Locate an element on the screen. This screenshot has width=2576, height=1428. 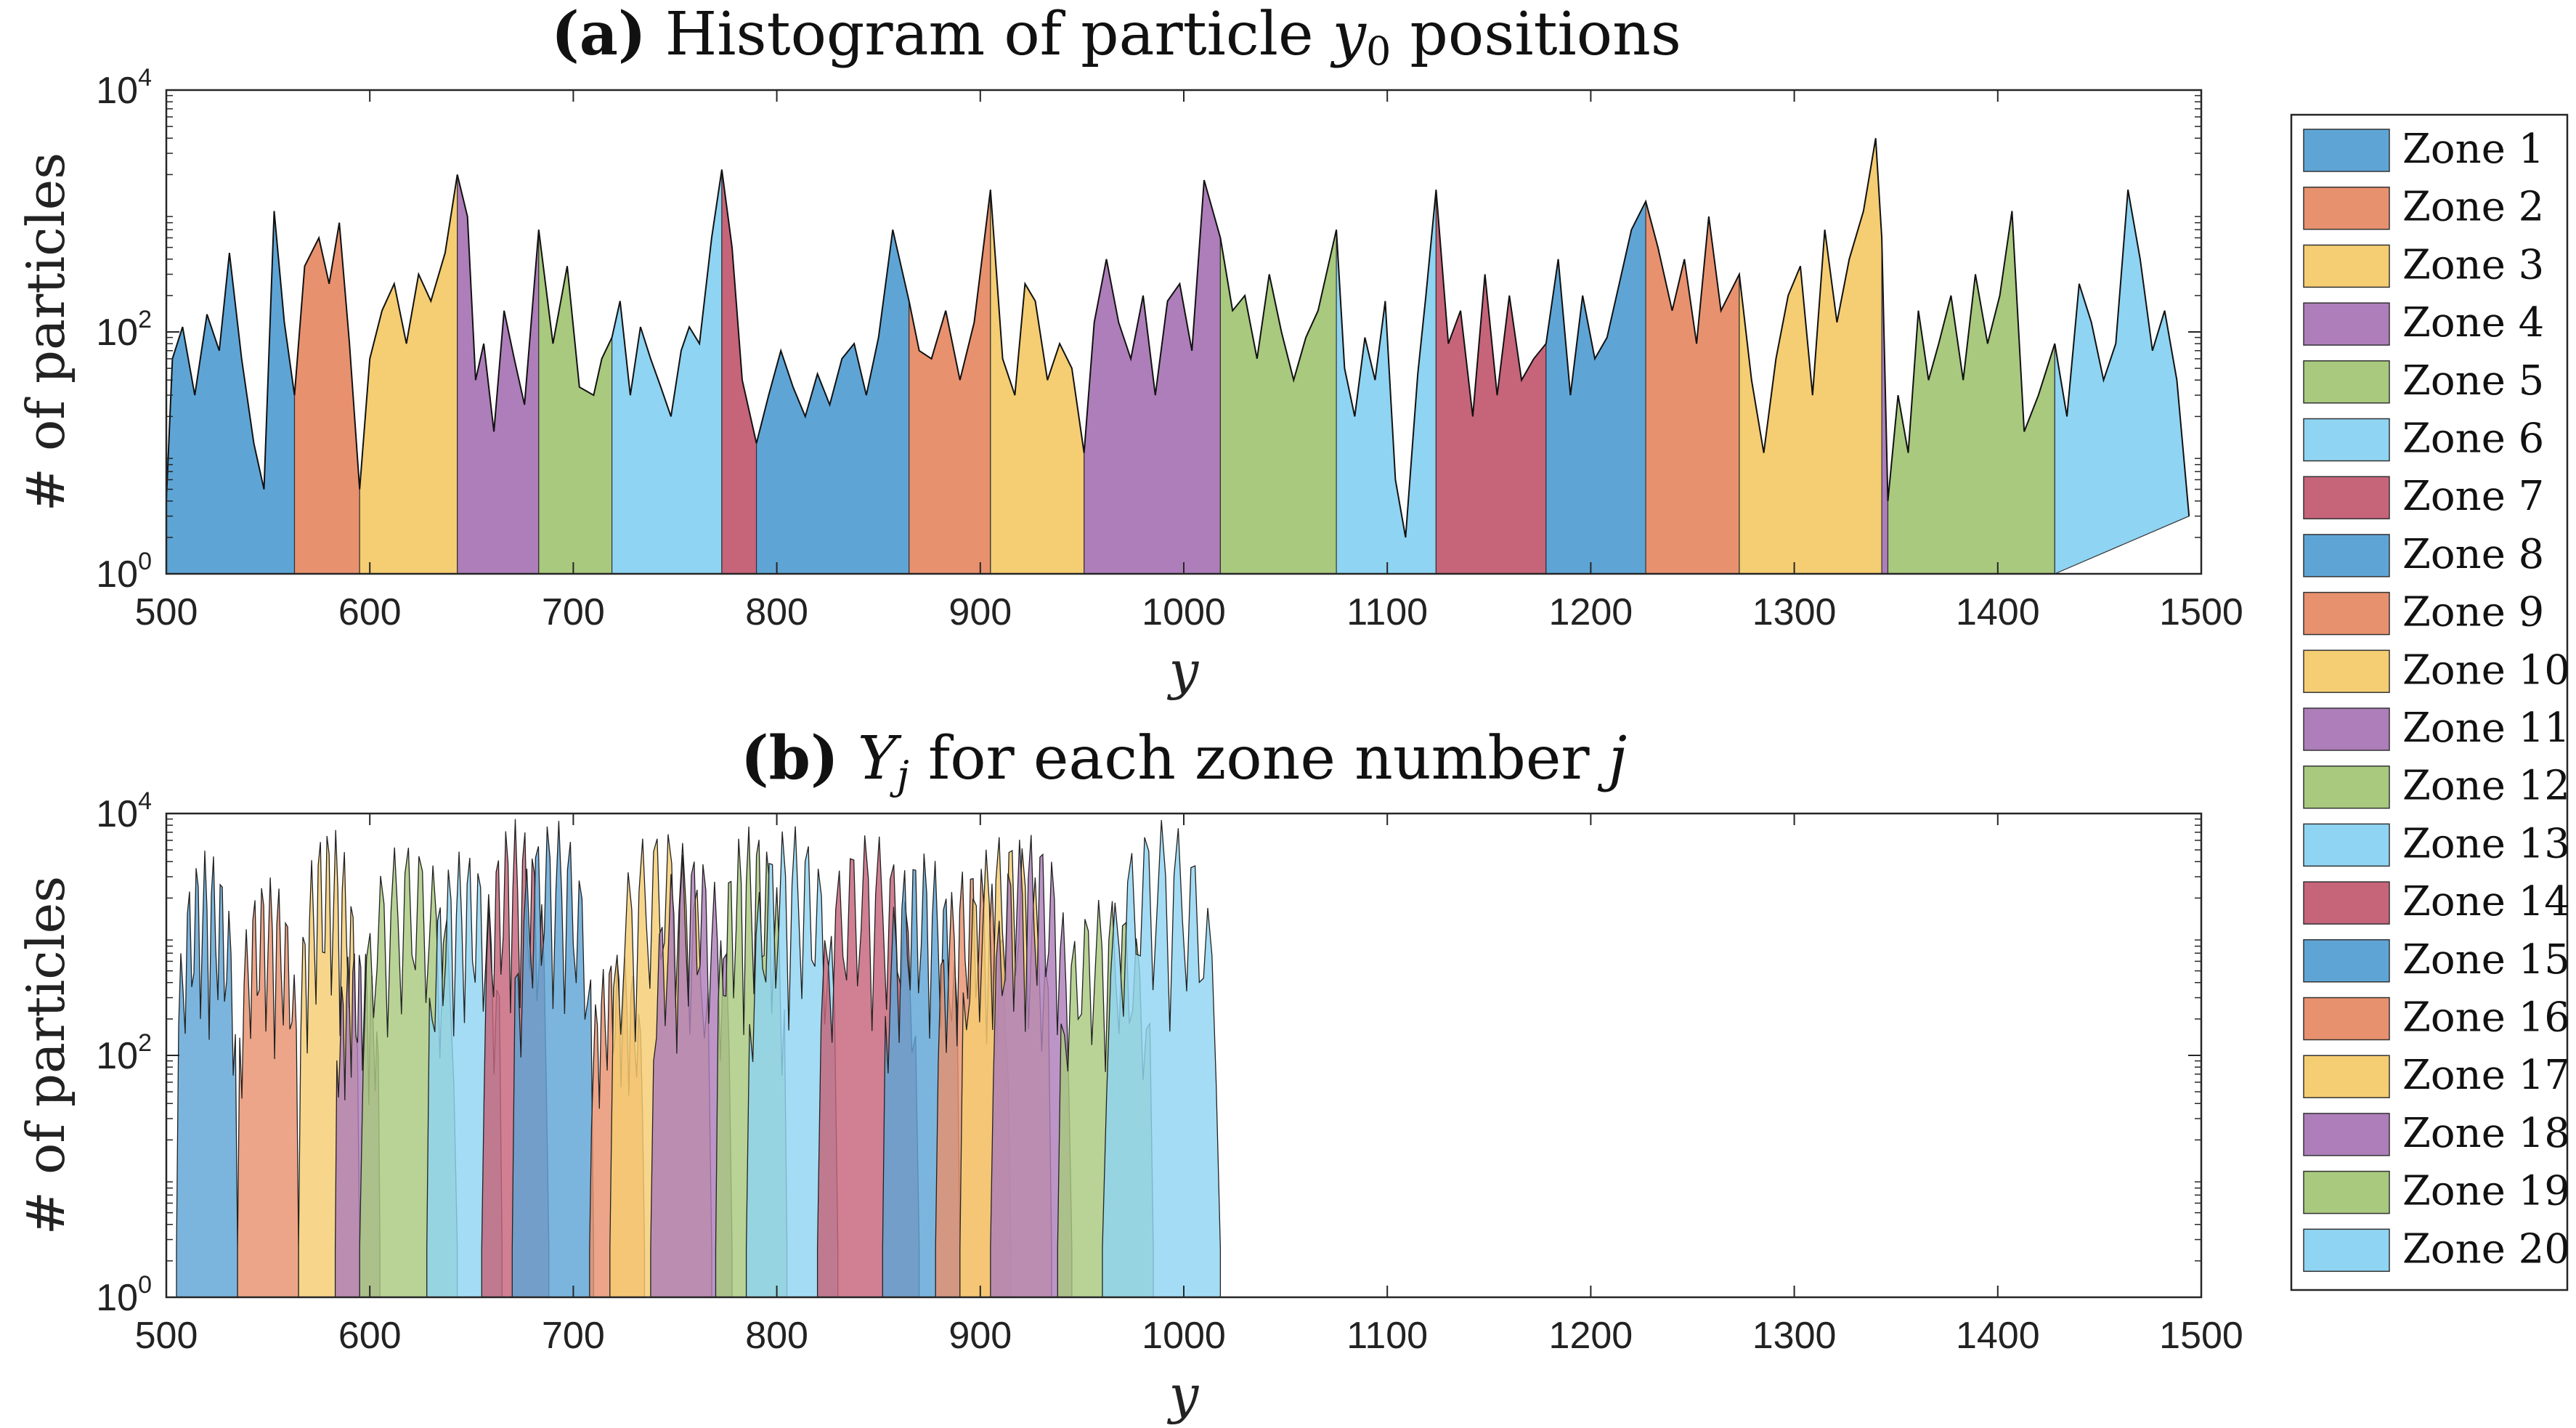
panel-b-title: (b) Yj for each zone number j is located at coordinates (1184, 760).